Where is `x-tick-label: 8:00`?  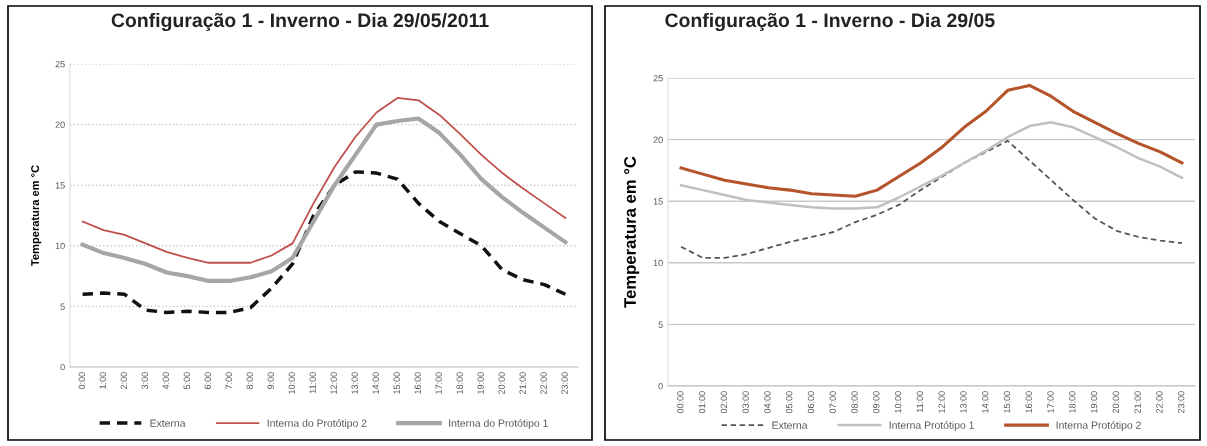 x-tick-label: 8:00 is located at coordinates (249, 381).